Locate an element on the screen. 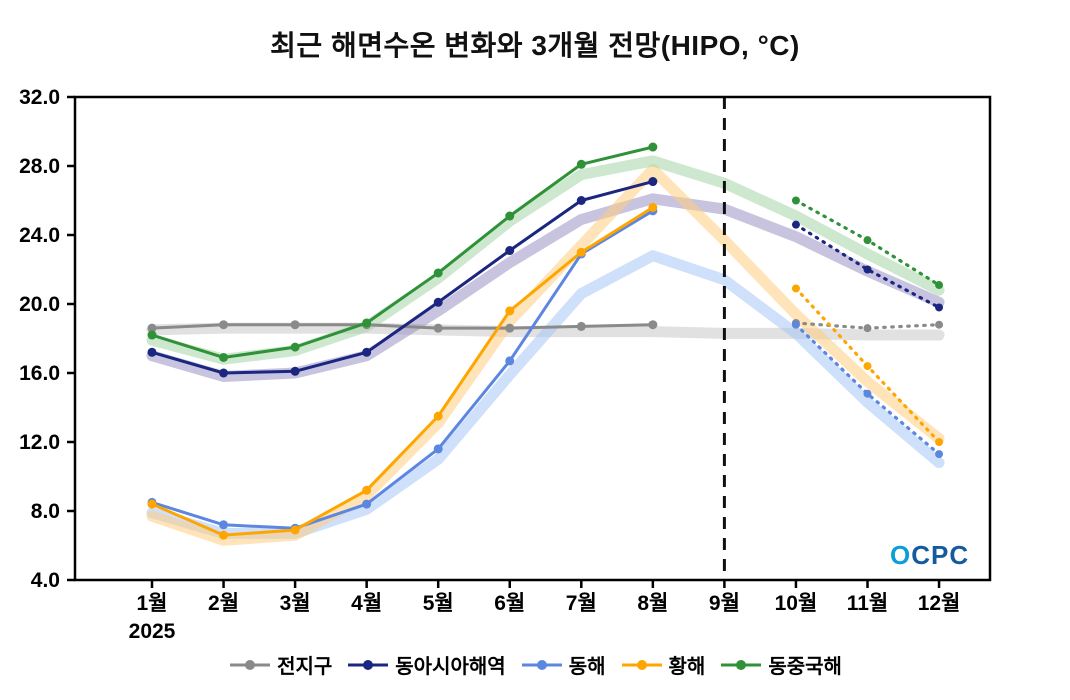  x-tick-label: 1월 is located at coordinates (152, 603).